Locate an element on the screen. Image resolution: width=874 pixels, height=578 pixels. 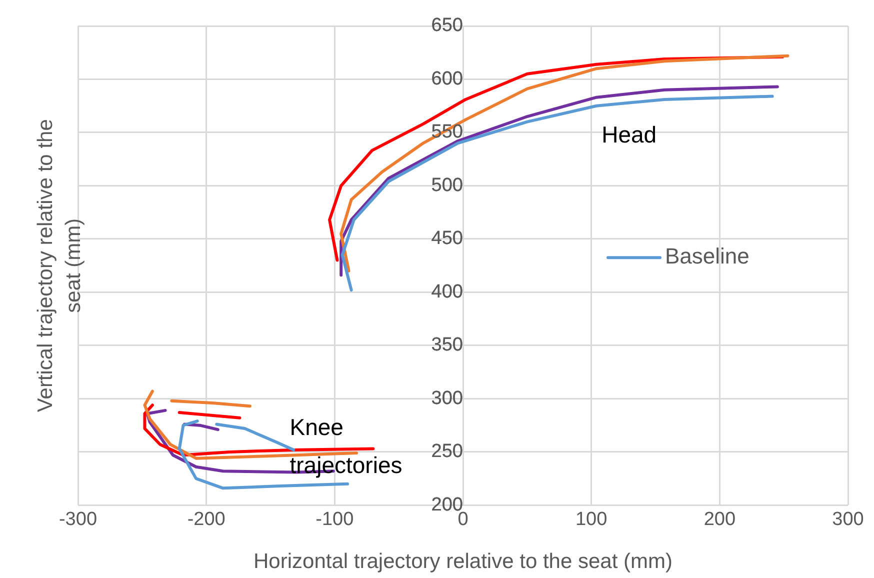
y-tick-label: 600 is located at coordinates (447, 79).